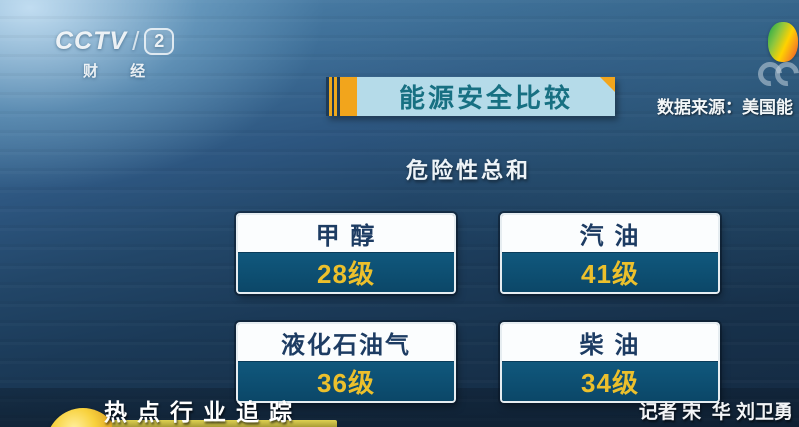 This screenshot has height=427, width=799. What do you see at coordinates (346, 233) in the screenshot?
I see `card-name: 甲 醇` at bounding box center [346, 233].